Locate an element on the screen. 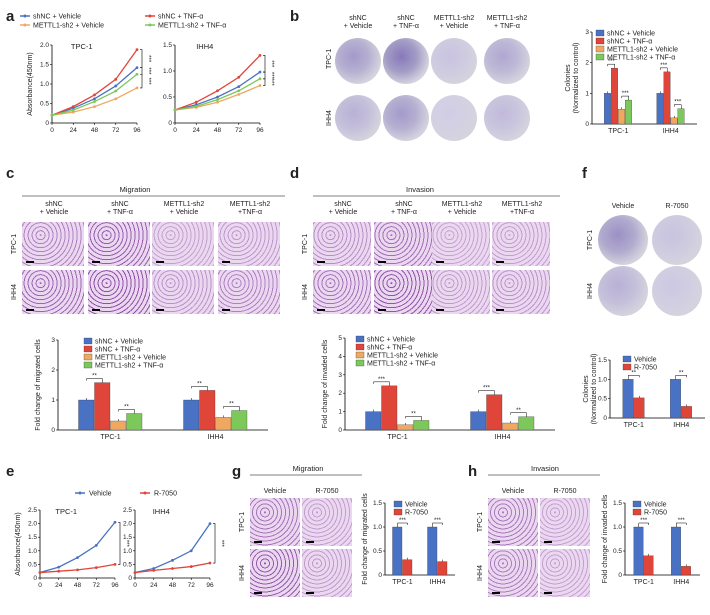  x-tick-label: TPC-1 is located at coordinates (618, 131).